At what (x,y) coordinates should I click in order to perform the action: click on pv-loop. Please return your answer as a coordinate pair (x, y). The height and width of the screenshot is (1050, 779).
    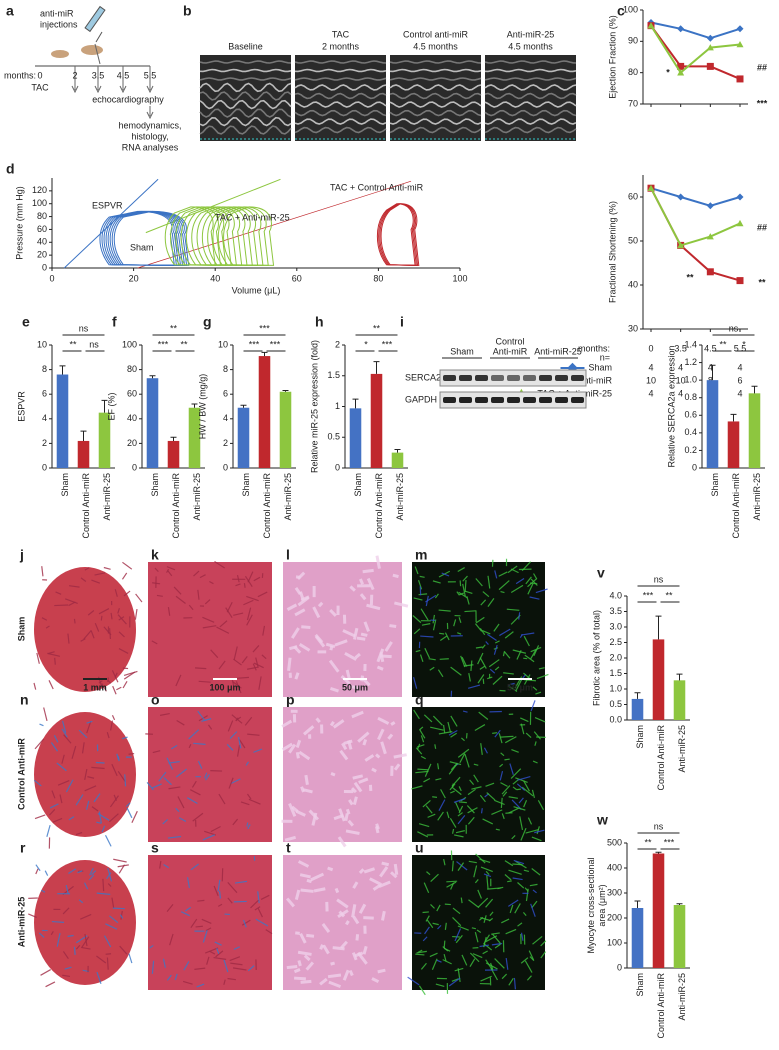
    Looking at the image, I should click on (151, 238).